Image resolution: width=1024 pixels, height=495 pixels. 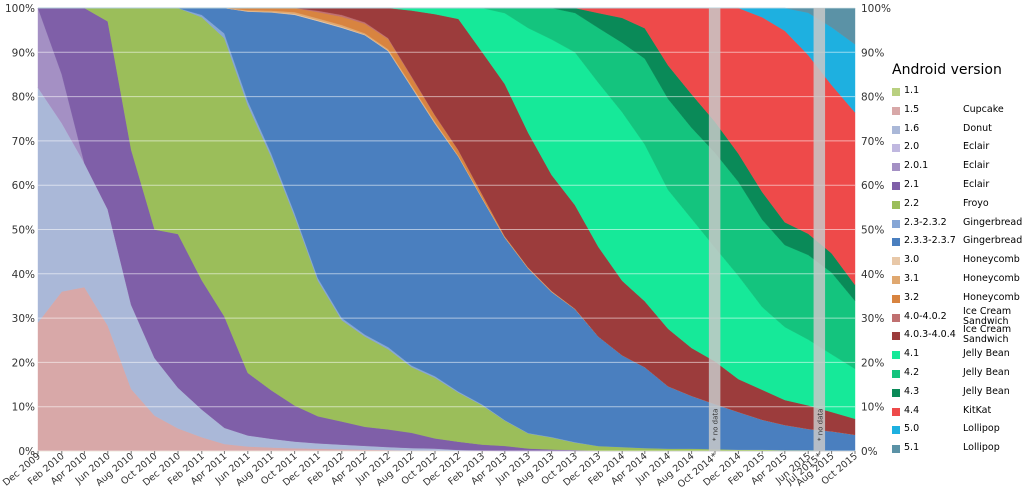 What do you see at coordinates (912, 391) in the screenshot?
I see `legend-version: 4.3` at bounding box center [912, 391].